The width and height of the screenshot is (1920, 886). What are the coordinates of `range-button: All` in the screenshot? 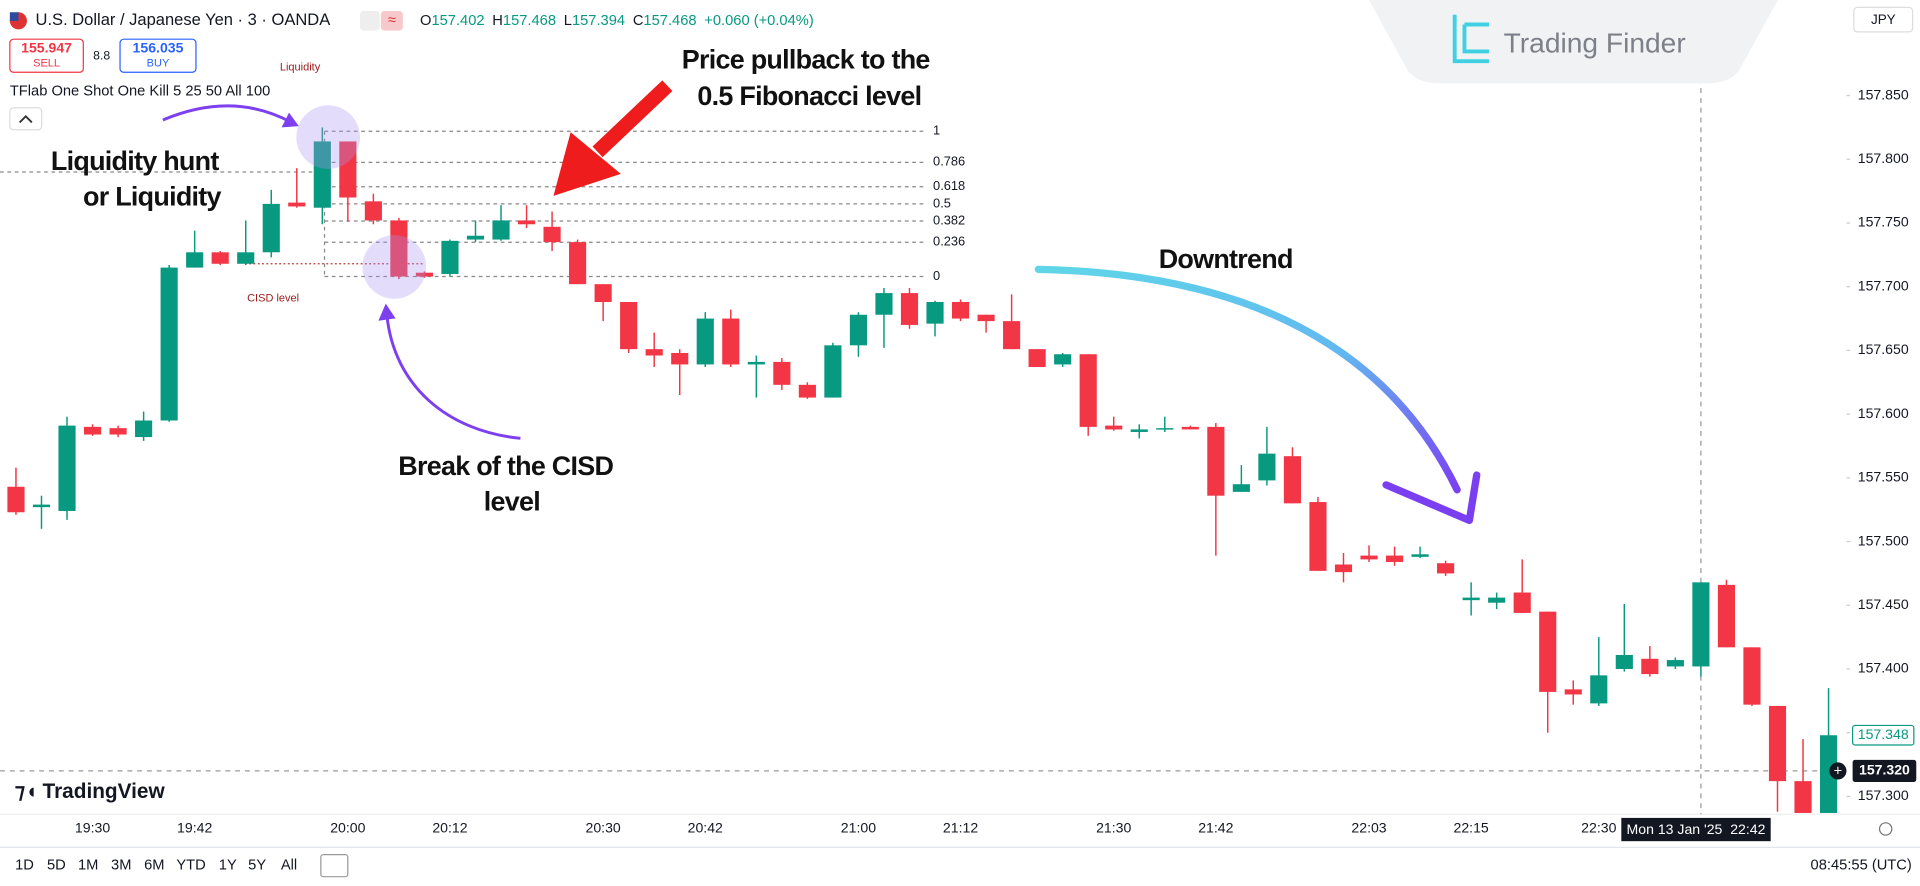 It's located at (289, 866).